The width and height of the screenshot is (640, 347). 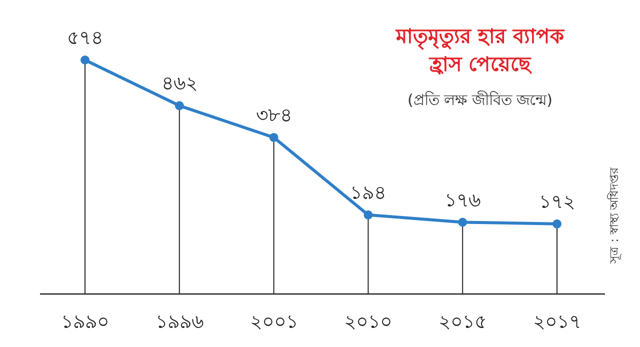 What do you see at coordinates (85, 38) in the screenshot?
I see `data-label: ৫৭৪` at bounding box center [85, 38].